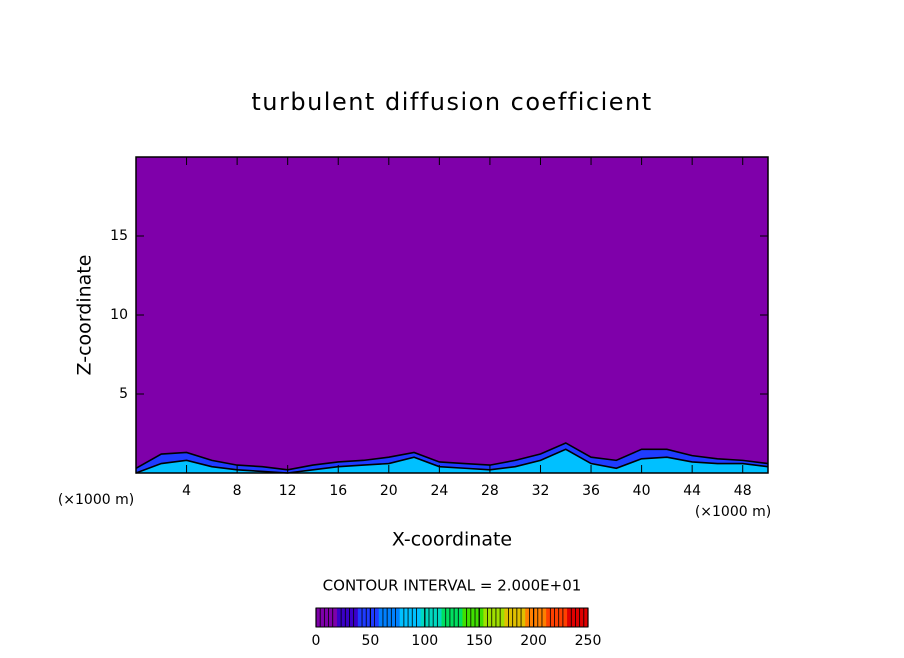 This screenshot has width=904, height=658. What do you see at coordinates (370, 641) in the screenshot?
I see `colorbar-tick-label: 50` at bounding box center [370, 641].